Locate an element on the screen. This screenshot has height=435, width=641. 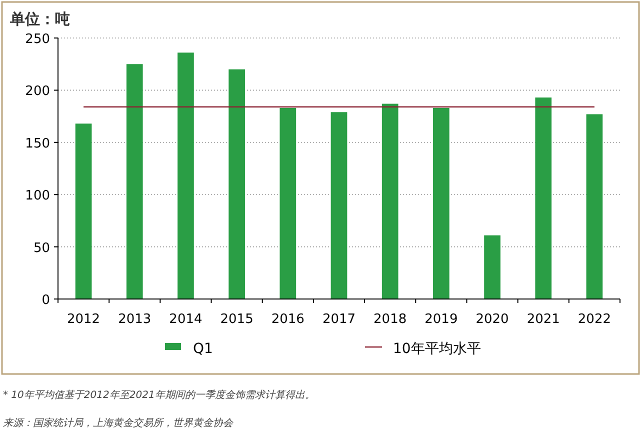
x-tick-label: 2019 is located at coordinates (441, 319).